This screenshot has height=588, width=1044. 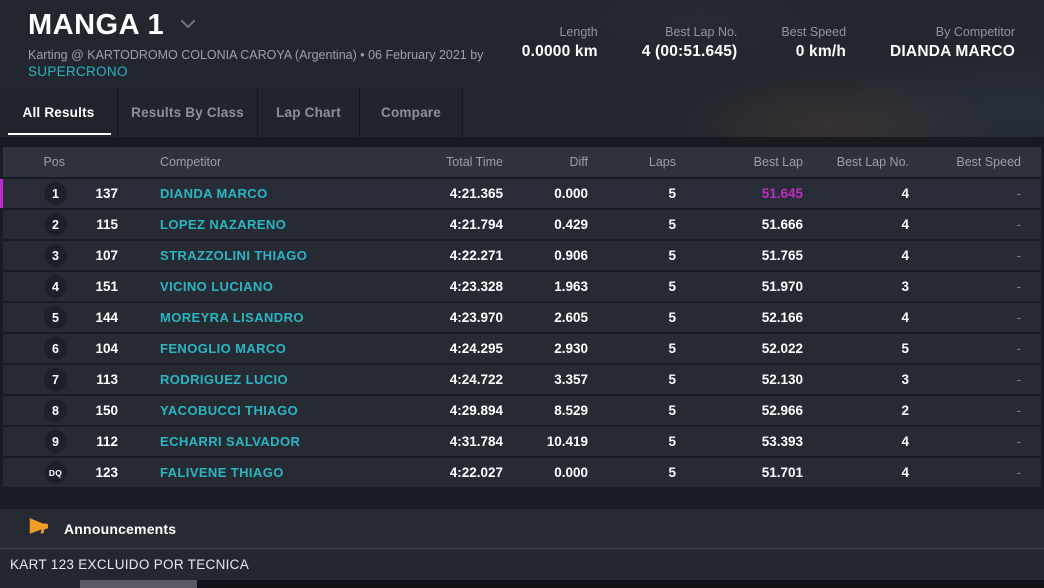 What do you see at coordinates (578, 32) in the screenshot?
I see `stat-label: Length` at bounding box center [578, 32].